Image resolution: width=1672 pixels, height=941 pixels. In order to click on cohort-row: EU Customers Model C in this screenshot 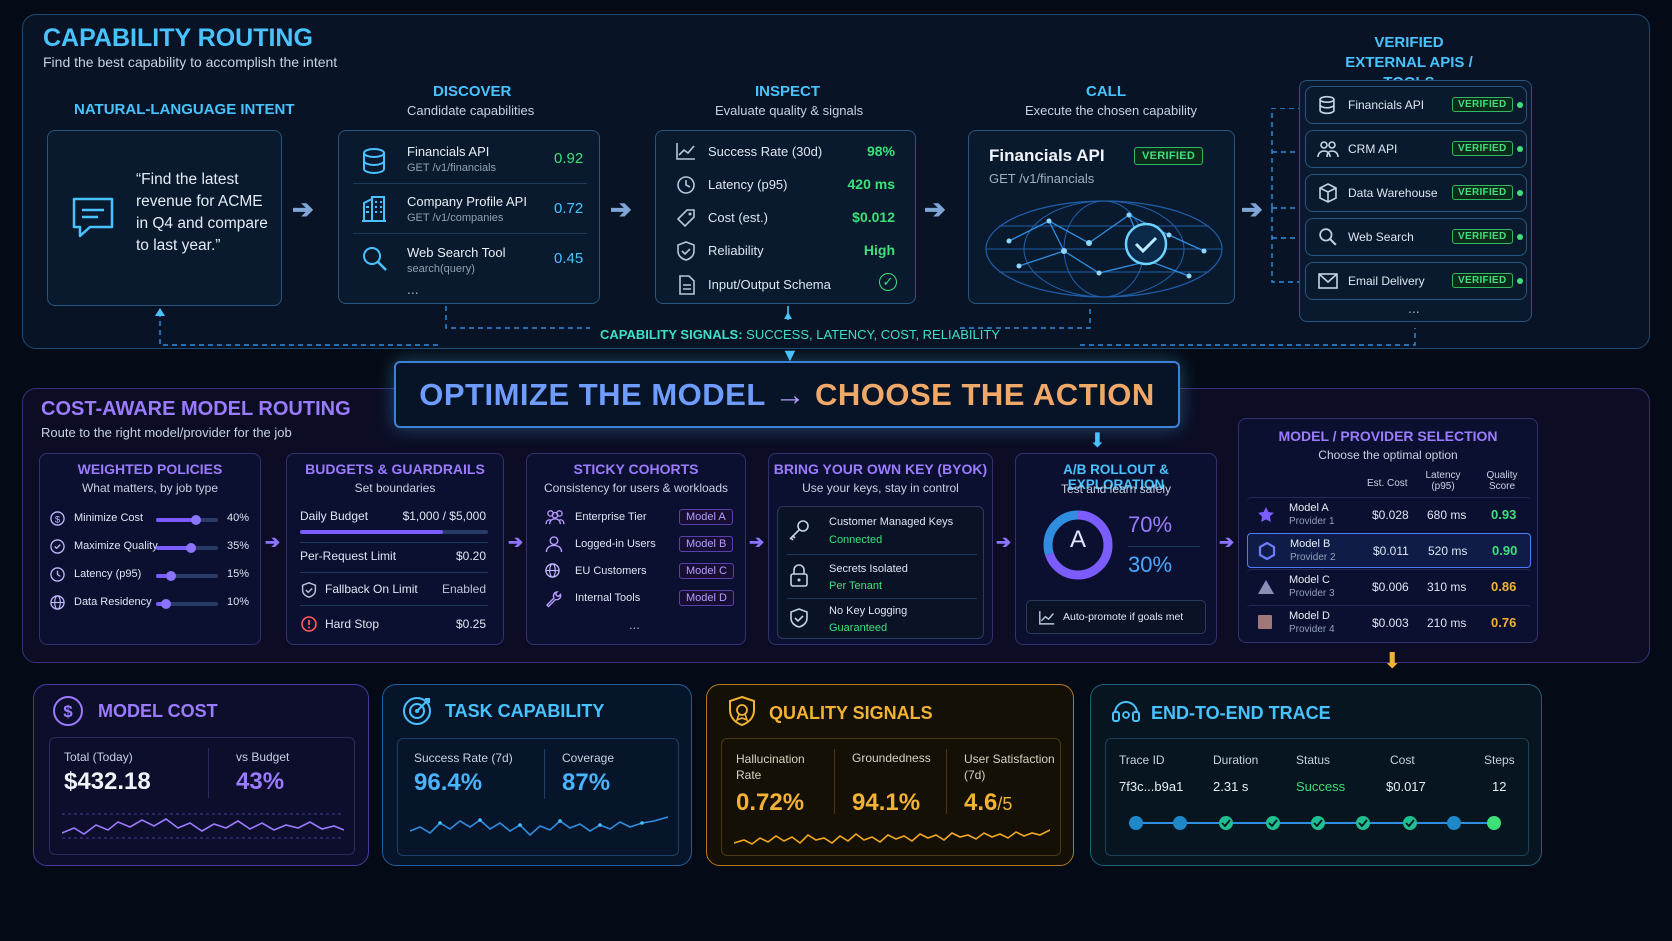, I will do `click(636, 574)`.